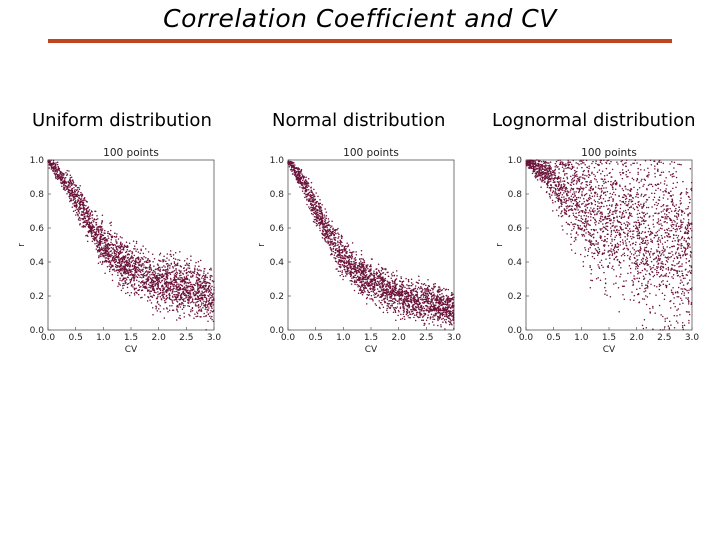 This screenshot has height=540, width=720. What do you see at coordinates (454, 338) in the screenshot?
I see `x-tick-label: 3.0` at bounding box center [454, 338].